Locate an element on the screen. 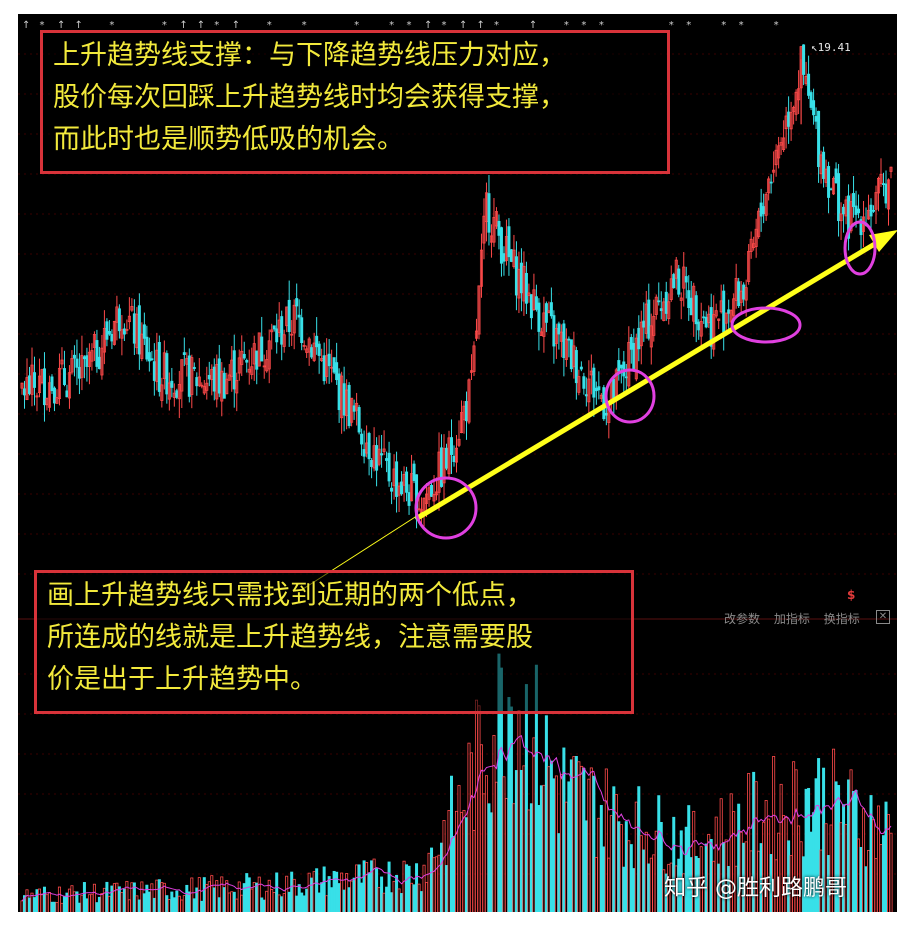 The image size is (921, 926). edit-params-button: 改参数 is located at coordinates (742, 619).